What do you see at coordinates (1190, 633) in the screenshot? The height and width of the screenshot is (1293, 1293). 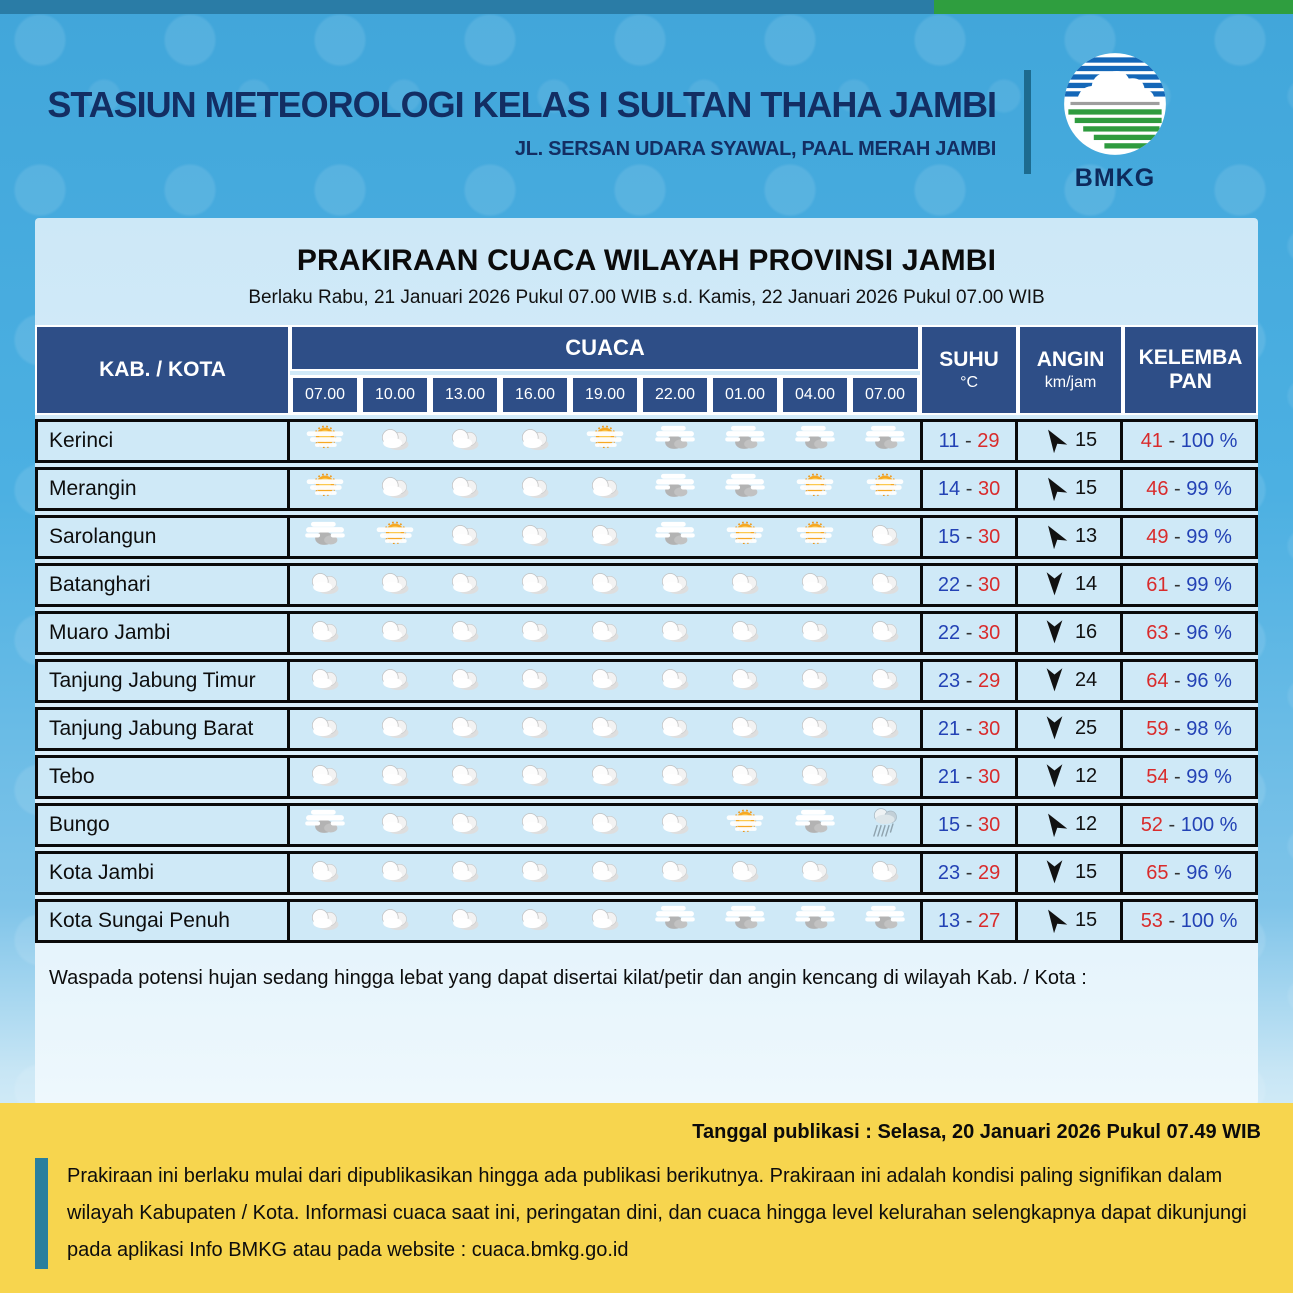 I see `humidity-range: 63 - 96 %` at bounding box center [1190, 633].